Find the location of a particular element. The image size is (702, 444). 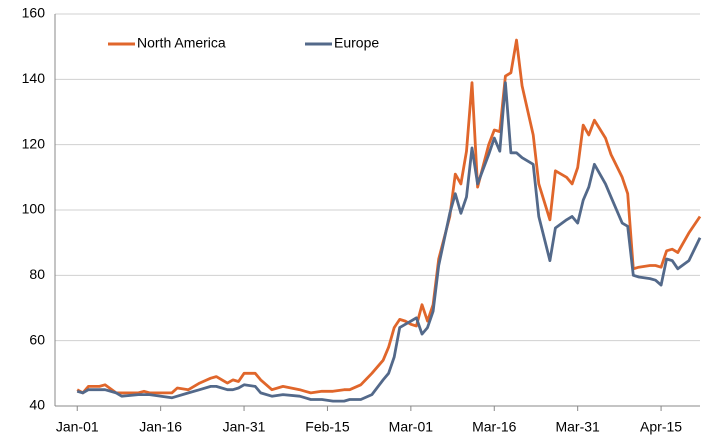

y-tick-label: 120 is located at coordinates (34, 143).